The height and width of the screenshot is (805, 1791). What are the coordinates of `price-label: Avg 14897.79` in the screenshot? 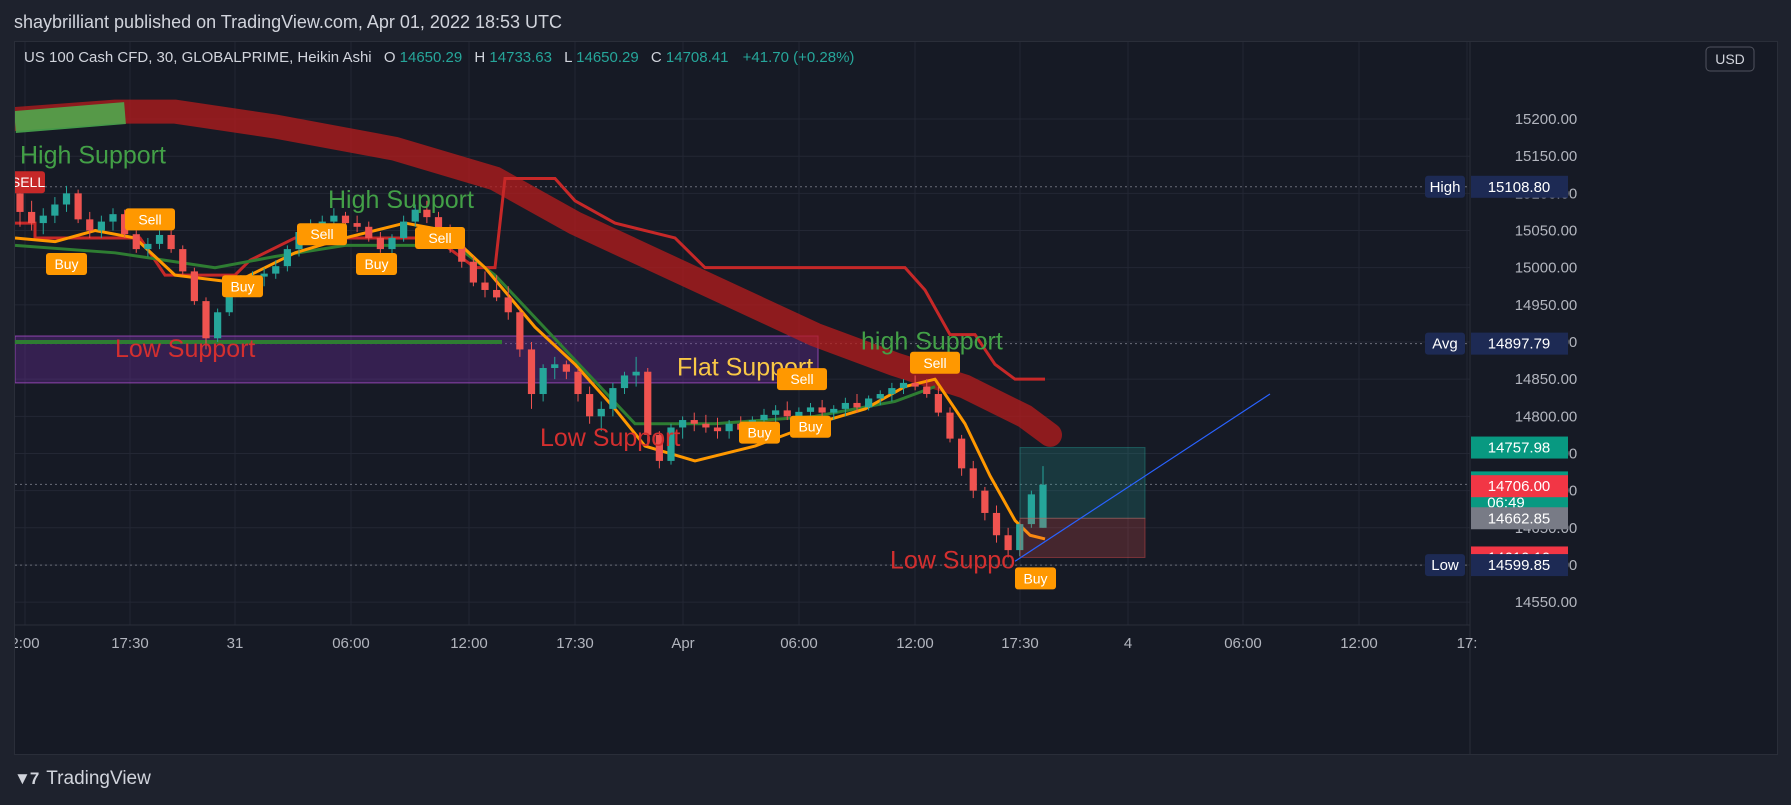 It's located at (1496, 343).